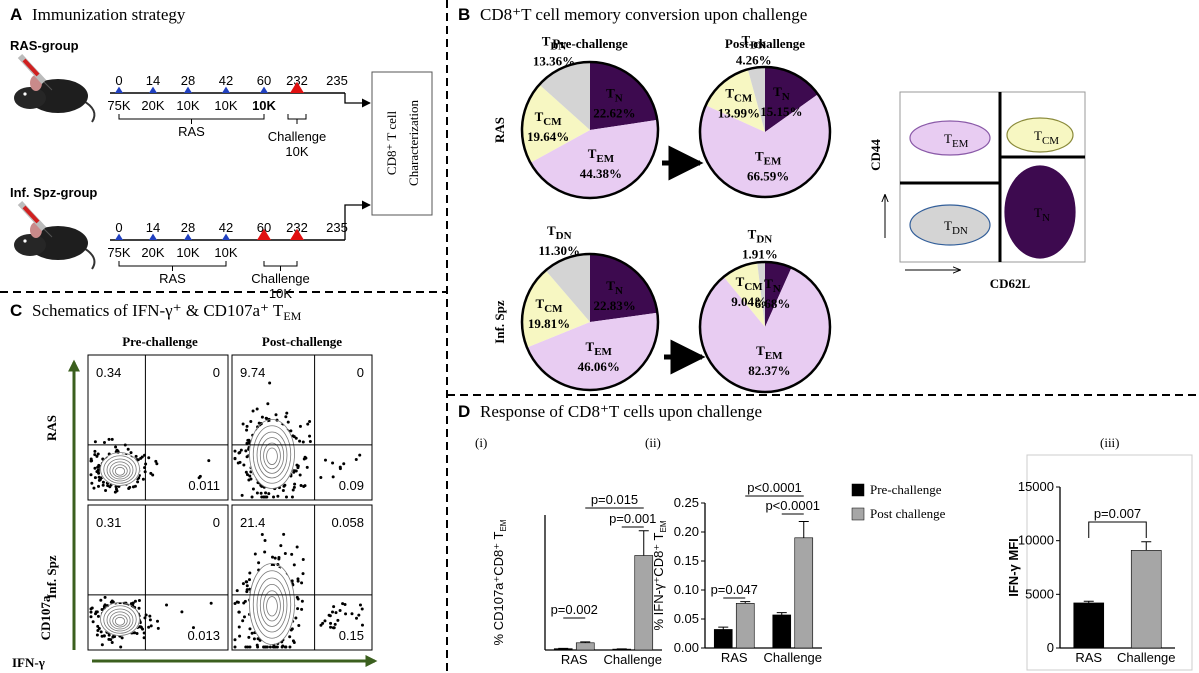 This screenshot has width=1199, height=673. What do you see at coordinates (188, 227) in the screenshot?
I see `day-label: 28` at bounding box center [188, 227].